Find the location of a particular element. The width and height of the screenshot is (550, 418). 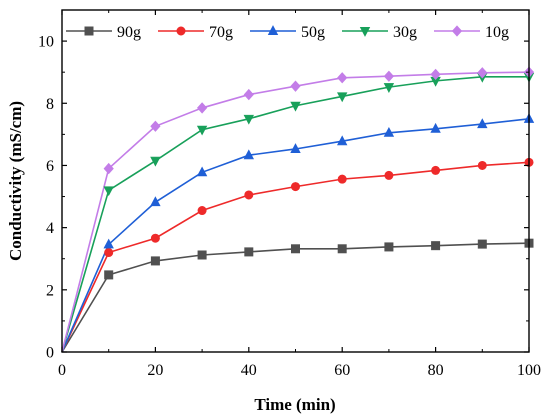

x-tick-label: 60 is located at coordinates (342, 370).